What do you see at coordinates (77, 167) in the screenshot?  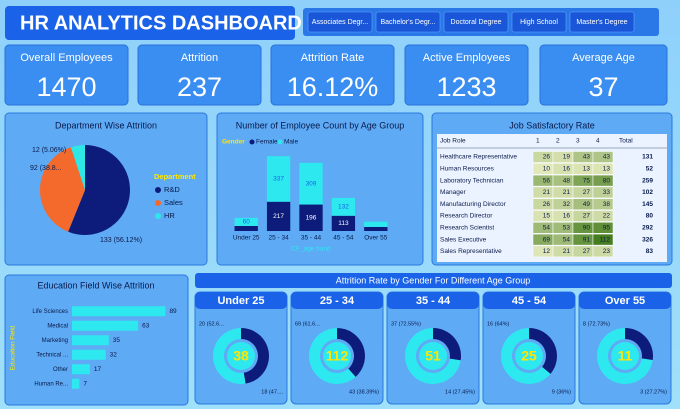 I see `pie-slice` at bounding box center [77, 167].